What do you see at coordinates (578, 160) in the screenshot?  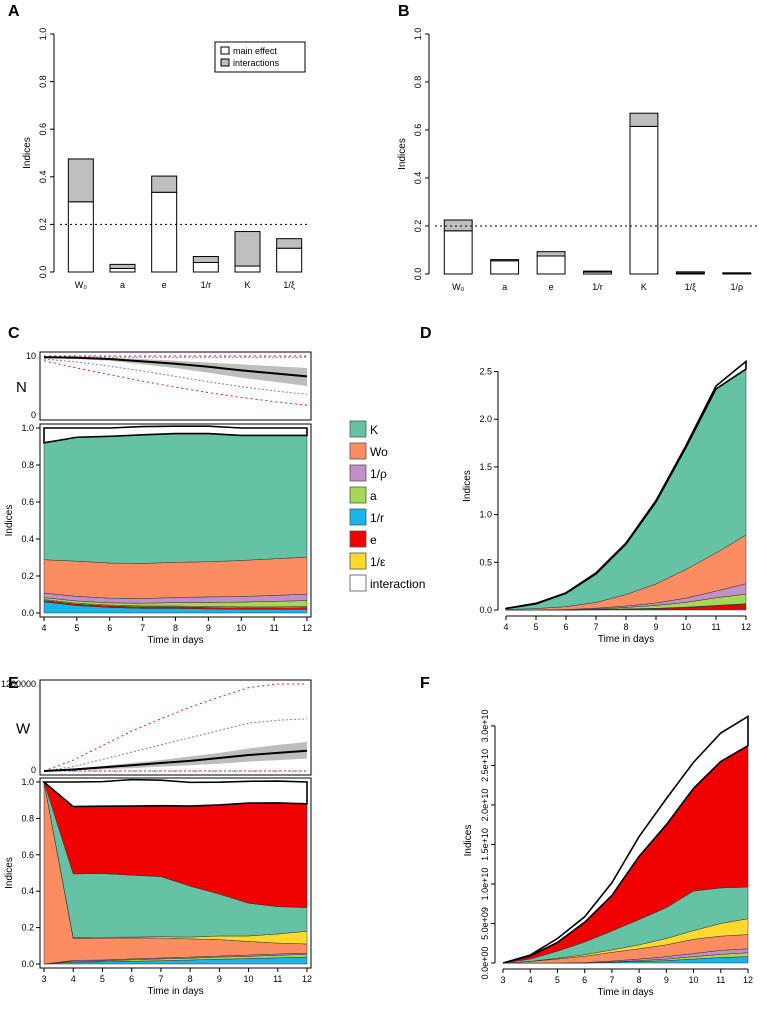 I see `chart-b: 0.0 0.2 0.4 0.6 0.8 1.0 Indices W₀ a e 1/r K 1/ξ 1/ρ` at bounding box center [578, 160].